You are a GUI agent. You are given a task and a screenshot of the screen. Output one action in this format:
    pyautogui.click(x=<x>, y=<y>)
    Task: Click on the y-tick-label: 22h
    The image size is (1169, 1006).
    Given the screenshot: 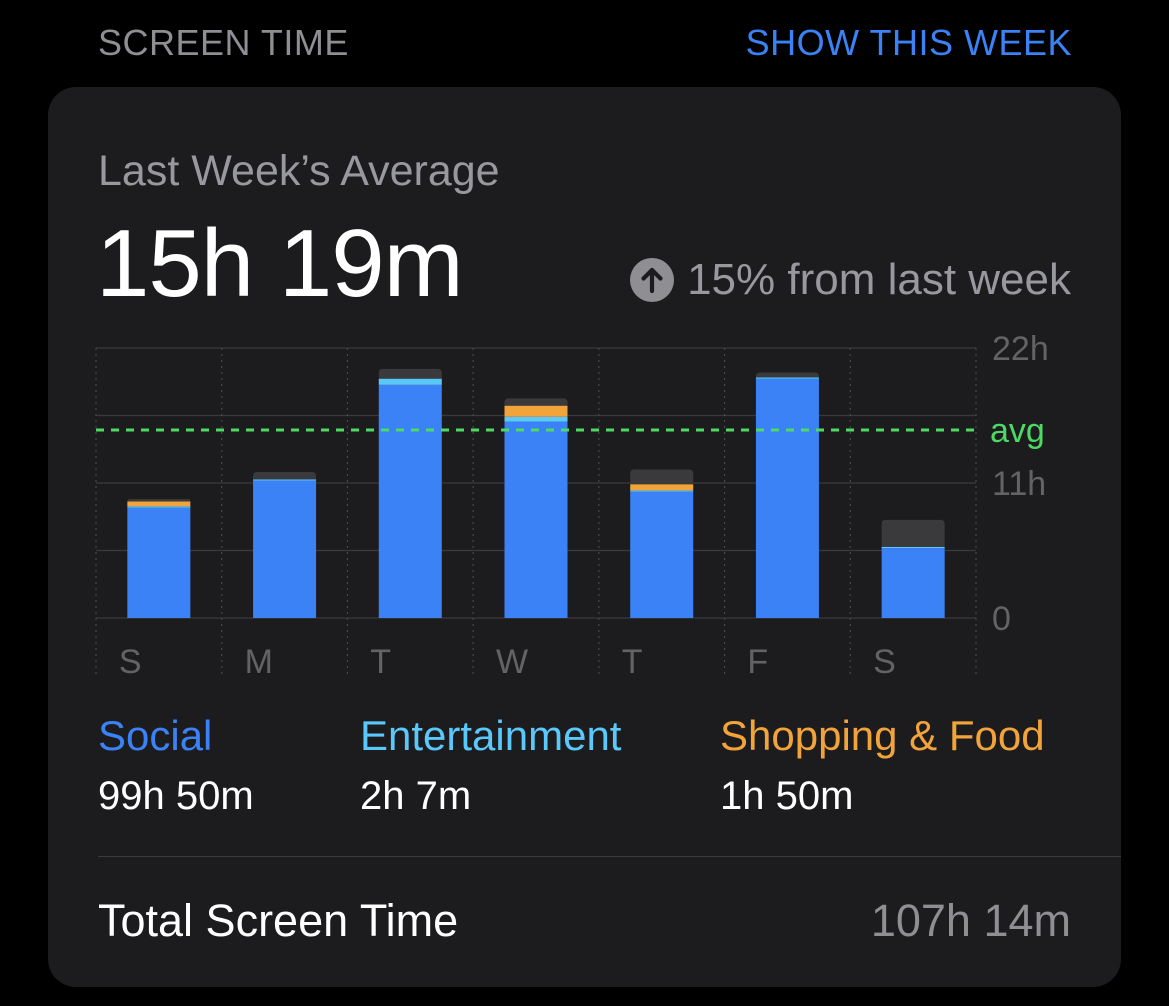 What is the action you would take?
    pyautogui.click(x=1020, y=349)
    